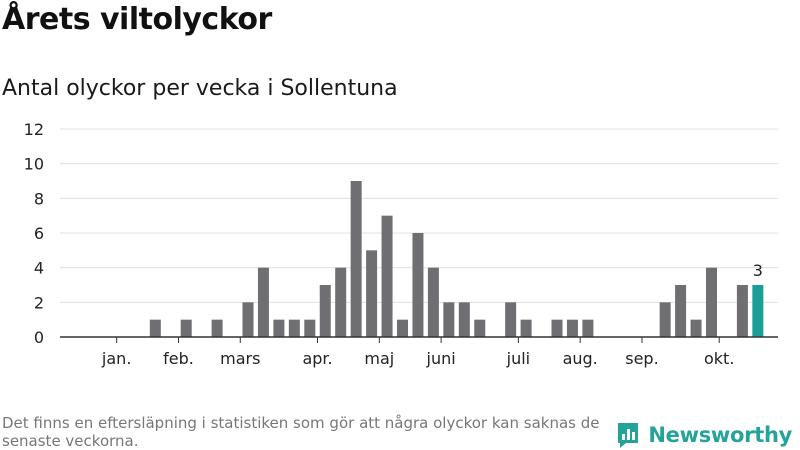 The image size is (800, 450). Describe the element at coordinates (39, 233) in the screenshot. I see `y-tick-label: 6` at that location.